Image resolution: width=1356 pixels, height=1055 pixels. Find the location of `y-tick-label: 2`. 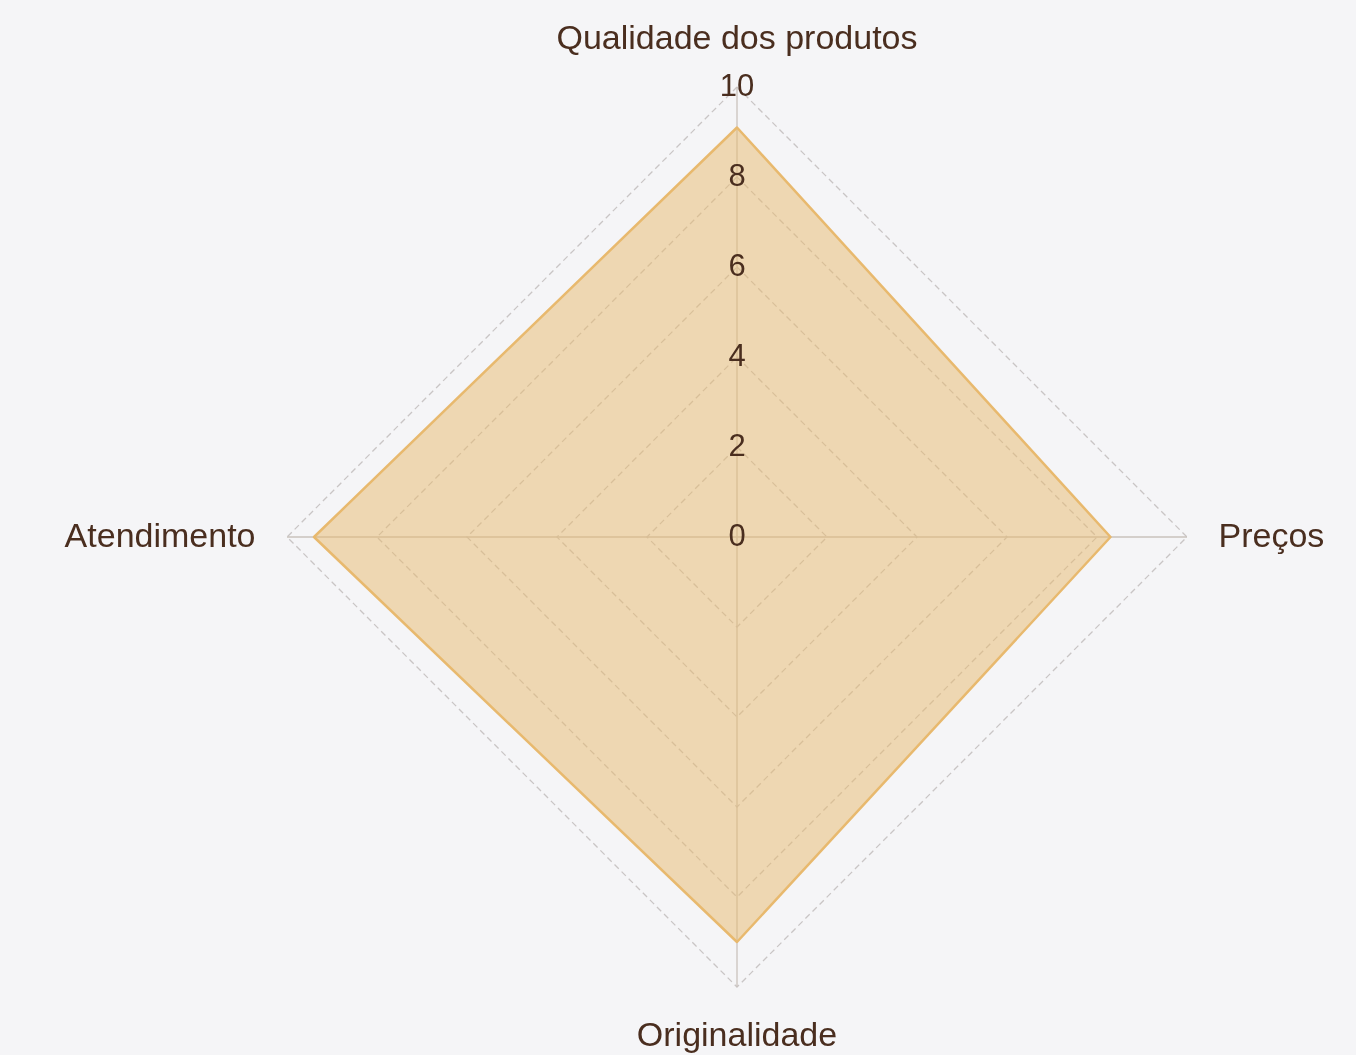

y-tick-label: 2 is located at coordinates (737, 445).